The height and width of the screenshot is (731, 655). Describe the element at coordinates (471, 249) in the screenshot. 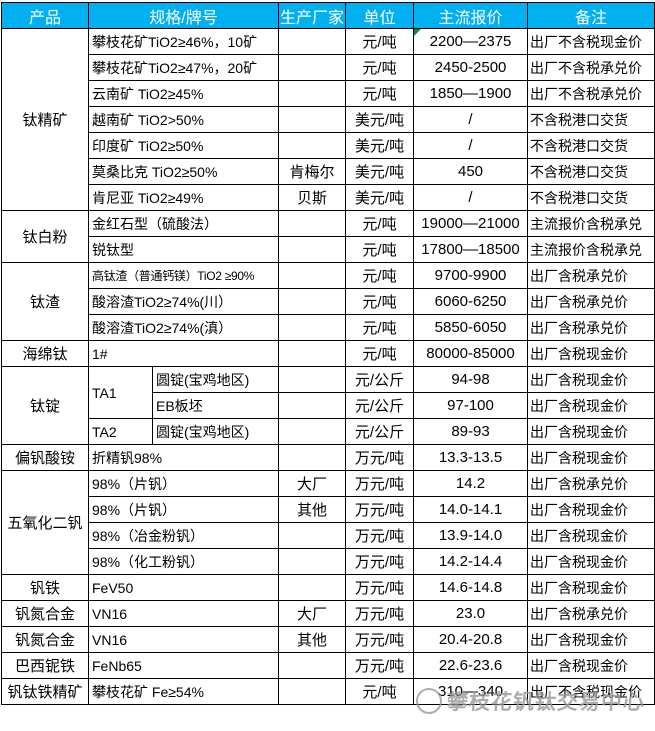

I see `price-cell: 17800—18500` at that location.